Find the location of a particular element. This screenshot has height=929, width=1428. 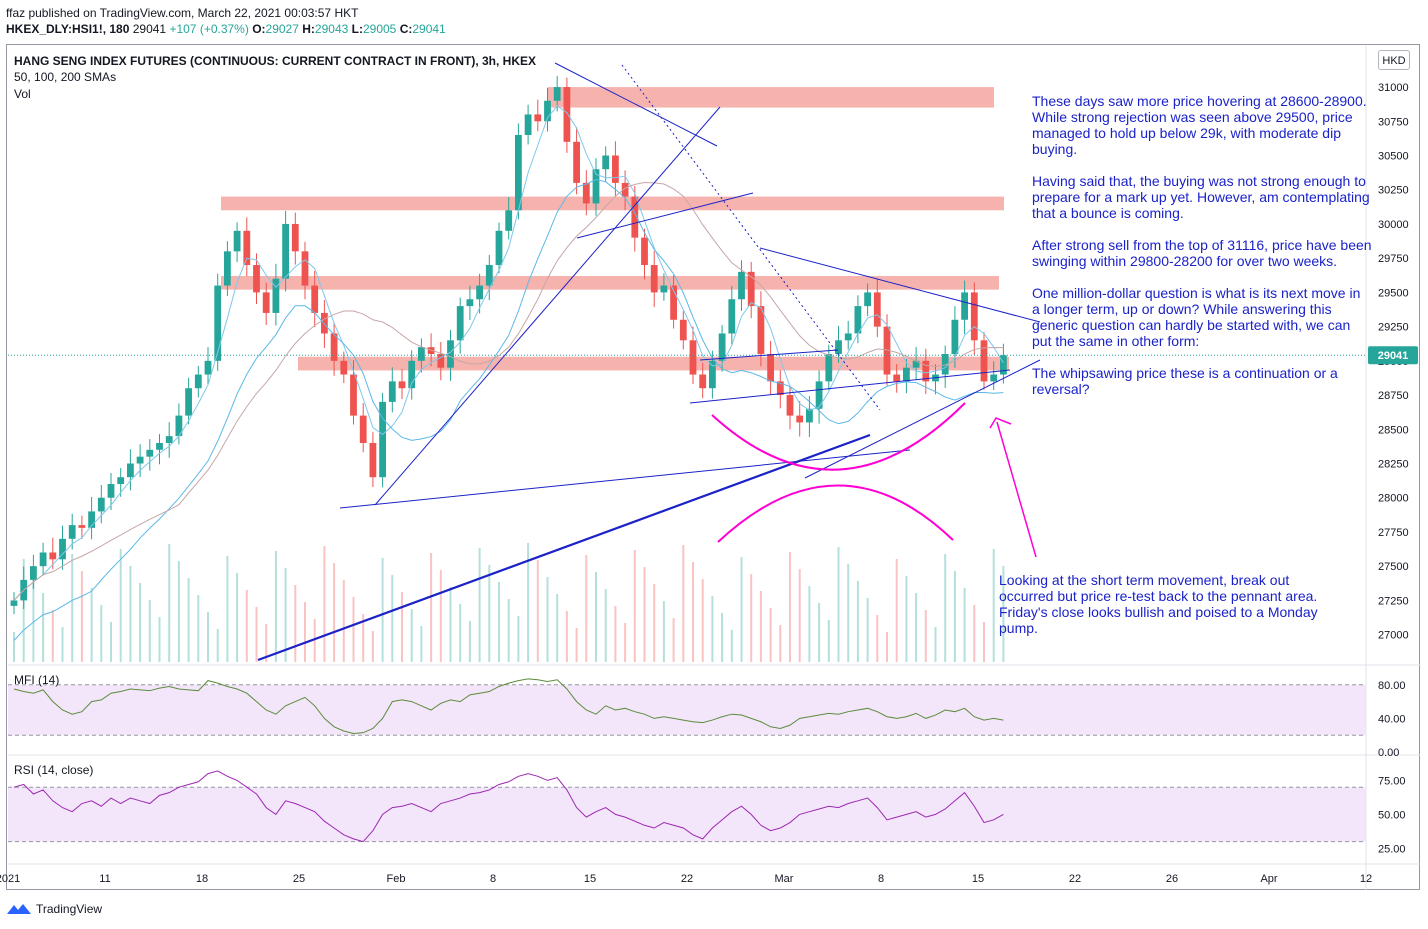

time-tick-label: 8 is located at coordinates (493, 879).